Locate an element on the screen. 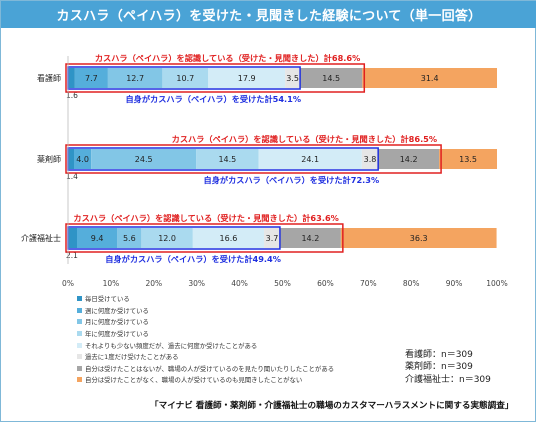 This screenshot has width=536, height=422. data-label: 2.1 is located at coordinates (72, 255).